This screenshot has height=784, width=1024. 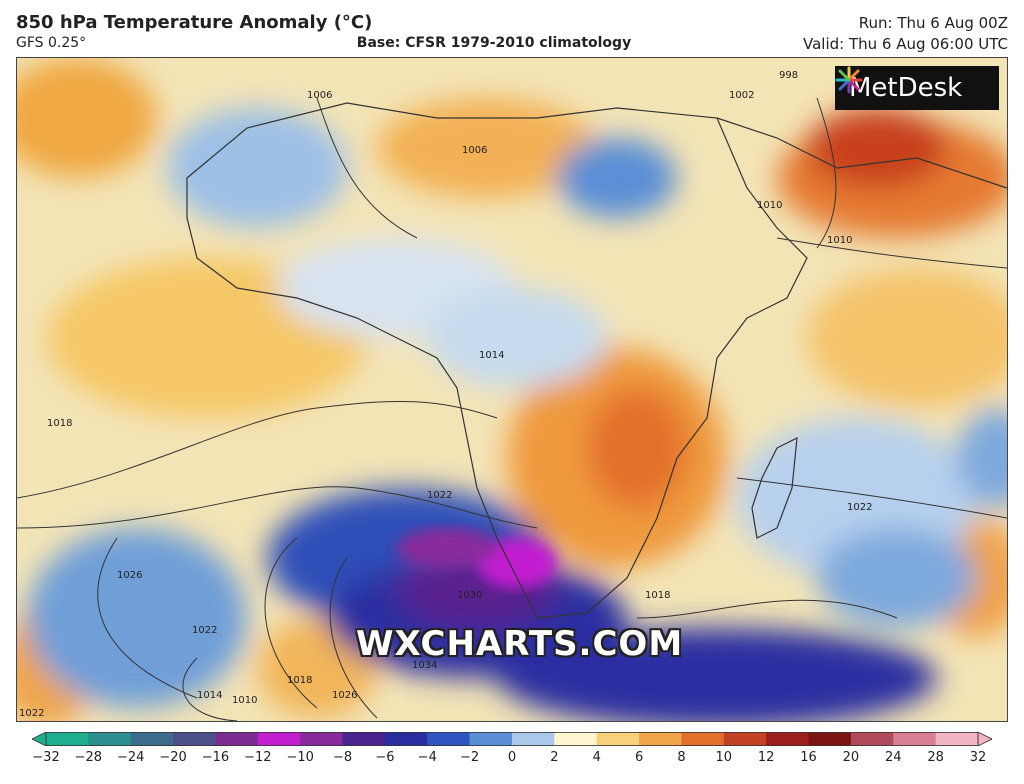 What do you see at coordinates (470, 757) in the screenshot?
I see `colorbar-tick-label: −2` at bounding box center [470, 757].